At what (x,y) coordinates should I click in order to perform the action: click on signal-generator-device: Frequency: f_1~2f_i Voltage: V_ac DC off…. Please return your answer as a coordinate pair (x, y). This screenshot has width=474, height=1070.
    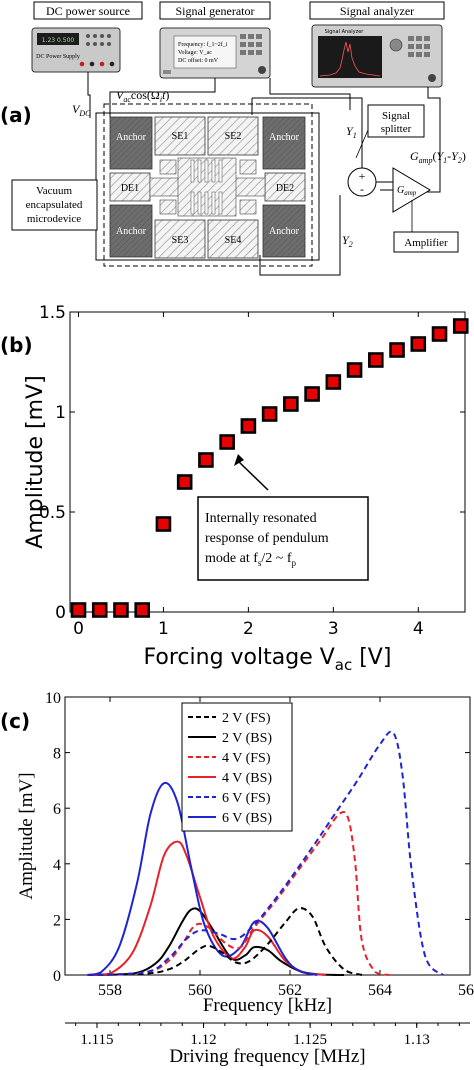
    Looking at the image, I should click on (215, 53).